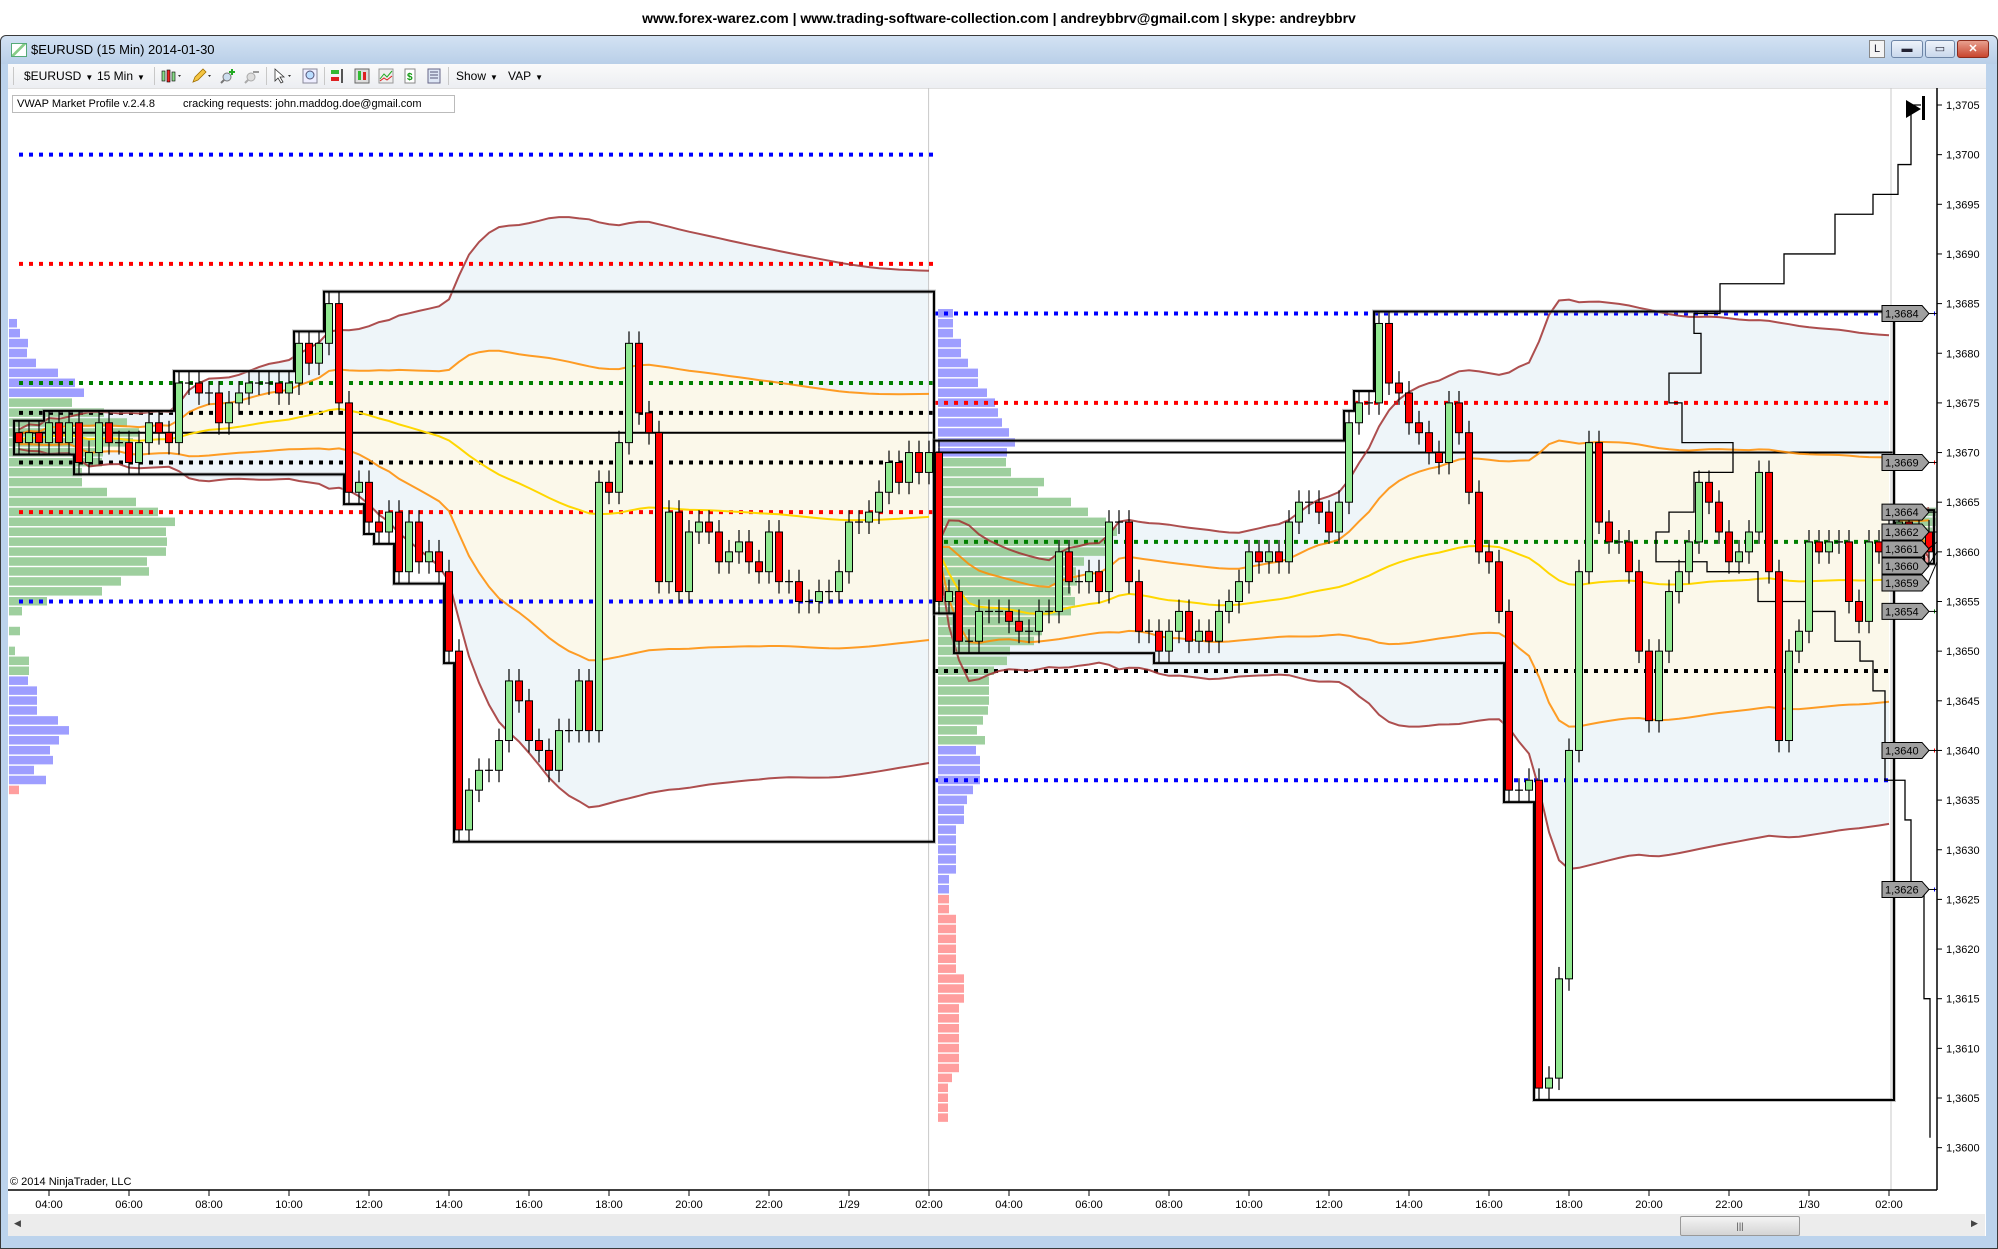 This screenshot has width=1998, height=1249. What do you see at coordinates (1974, 1223) in the screenshot?
I see `scroll-right-icon: ▶` at bounding box center [1974, 1223].